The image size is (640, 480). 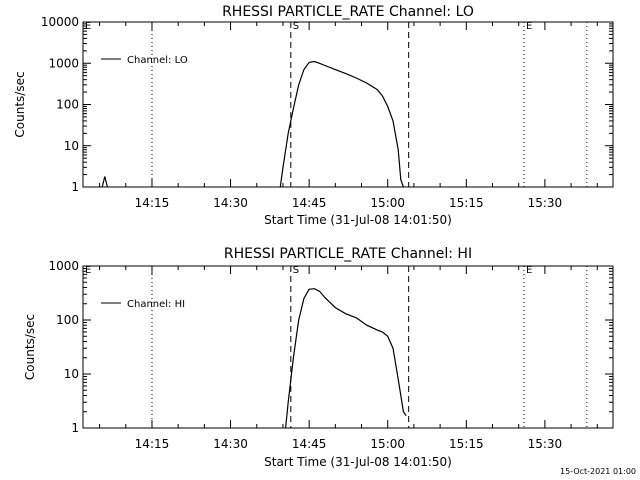 What do you see at coordinates (60, 22) in the screenshot?
I see `y-tick-label: 10000` at bounding box center [60, 22].